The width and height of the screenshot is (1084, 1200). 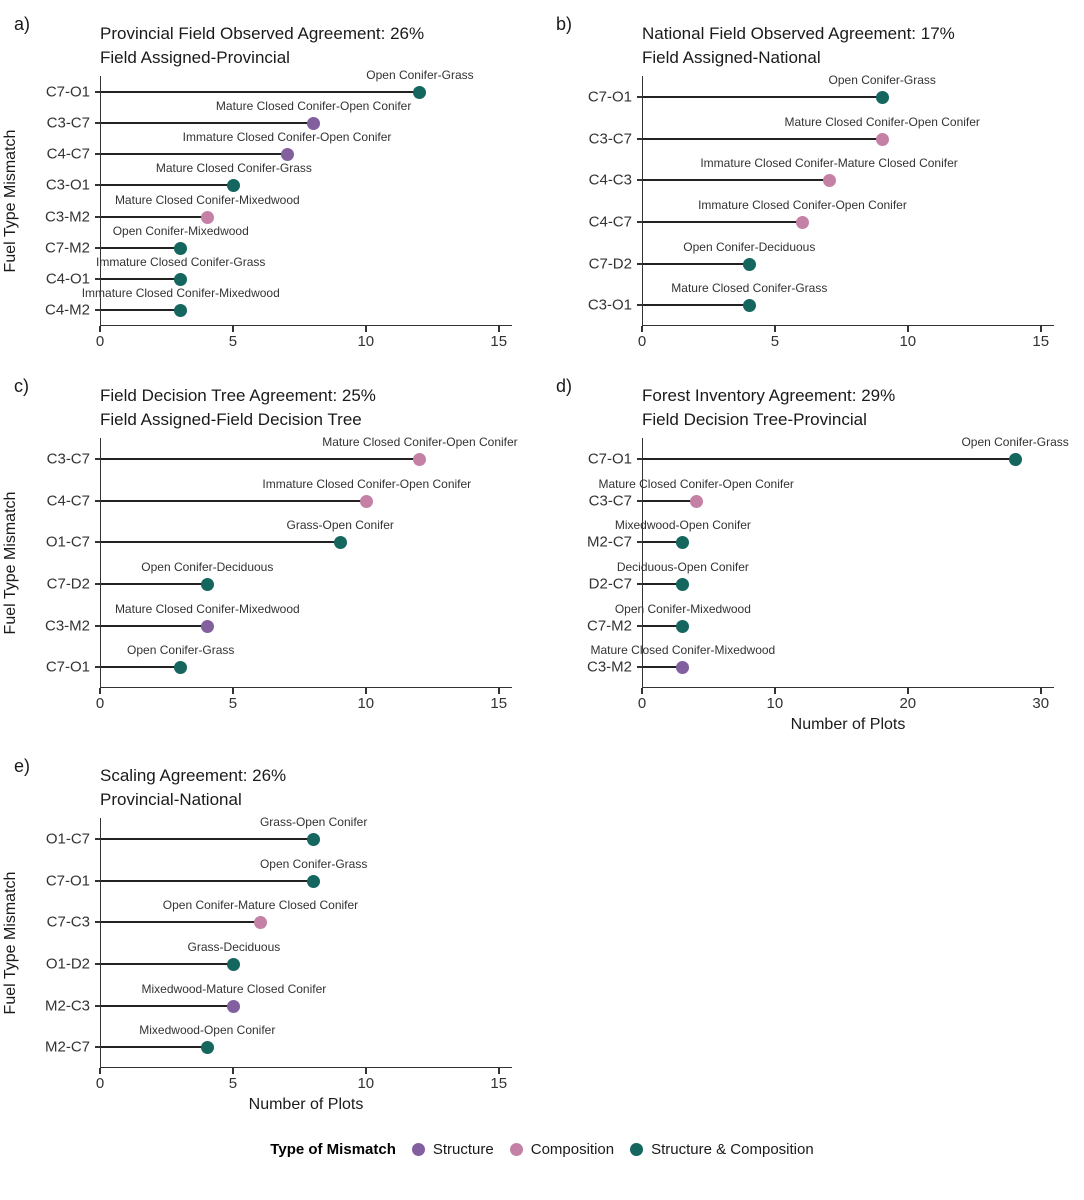 I want to click on y-tick-label: M2-C3, so click(x=67, y=1006).